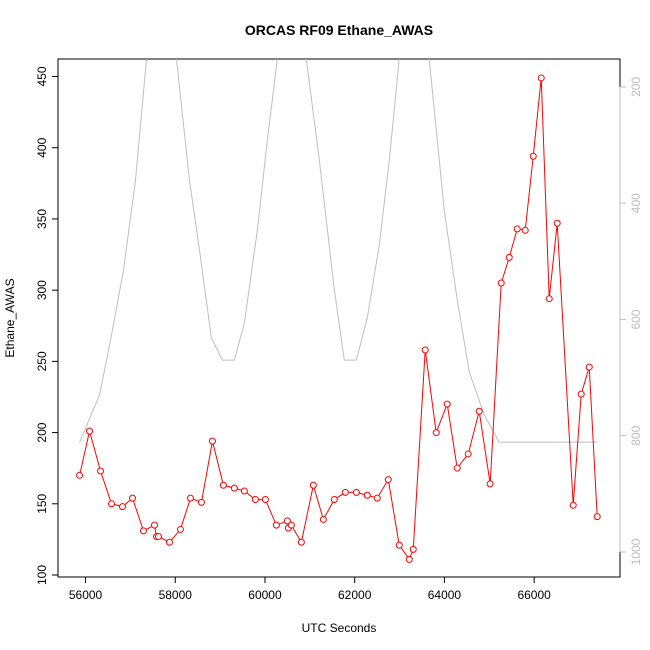  I want to click on x-axis-label: UTC Seconds, so click(339, 628).